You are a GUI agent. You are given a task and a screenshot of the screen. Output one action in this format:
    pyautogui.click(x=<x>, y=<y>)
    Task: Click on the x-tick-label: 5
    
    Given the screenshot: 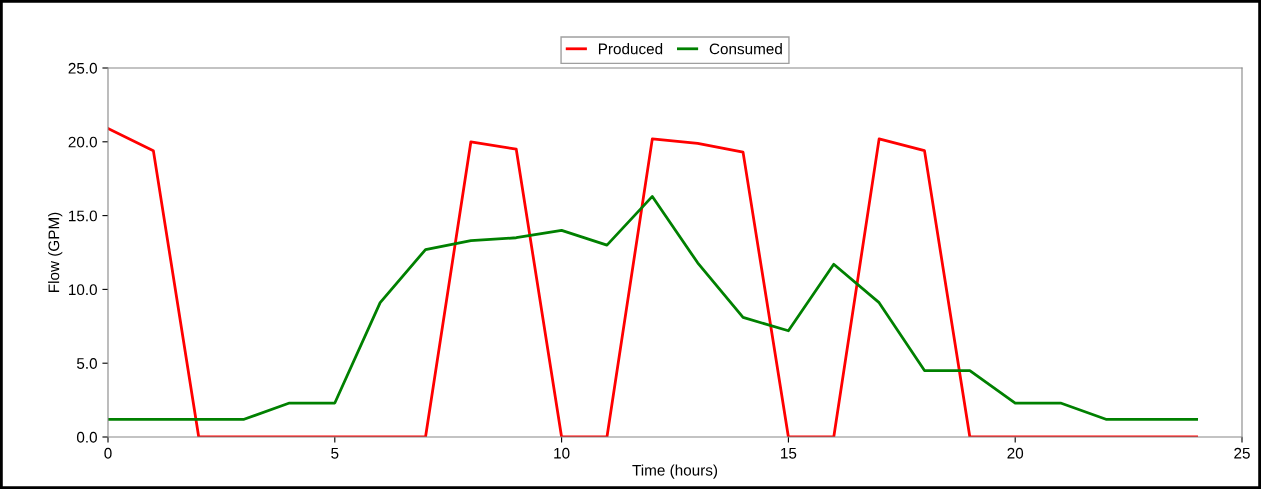 What is the action you would take?
    pyautogui.click(x=335, y=453)
    